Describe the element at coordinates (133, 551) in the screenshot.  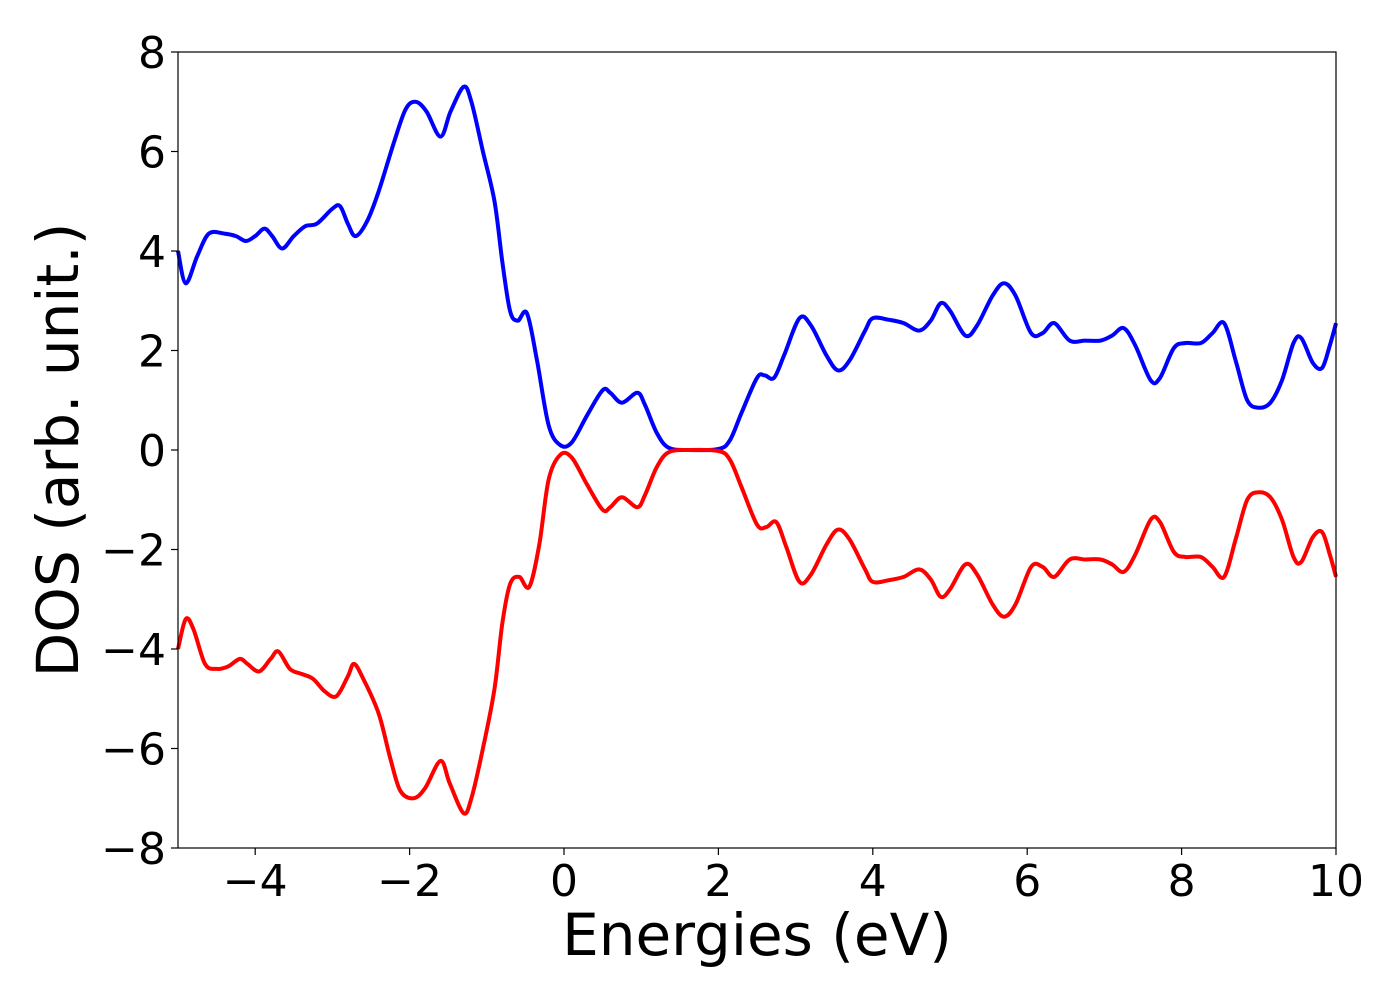
I see `y-tick-label: −2` at that location.